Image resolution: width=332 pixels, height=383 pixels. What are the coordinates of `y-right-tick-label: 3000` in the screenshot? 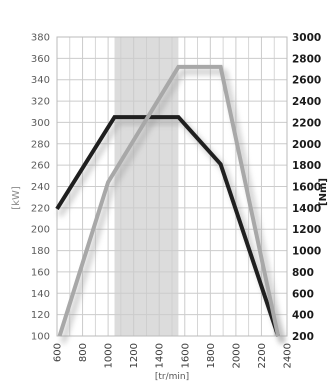 It's located at (306, 38).